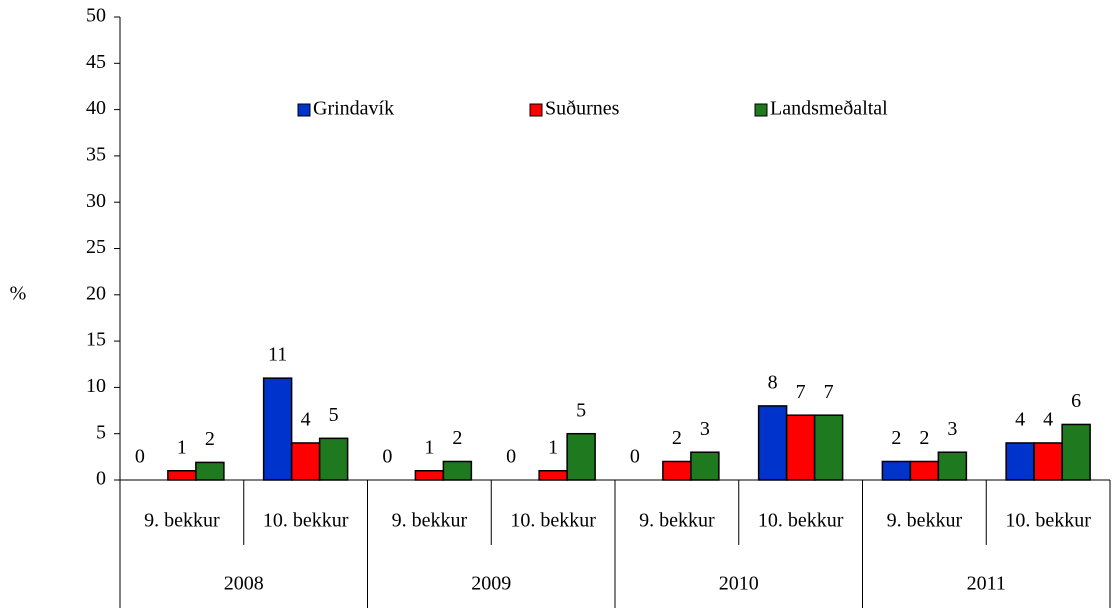 This screenshot has height=608, width=1116. Describe the element at coordinates (96, 16) in the screenshot. I see `y-tick-label: 50` at that location.